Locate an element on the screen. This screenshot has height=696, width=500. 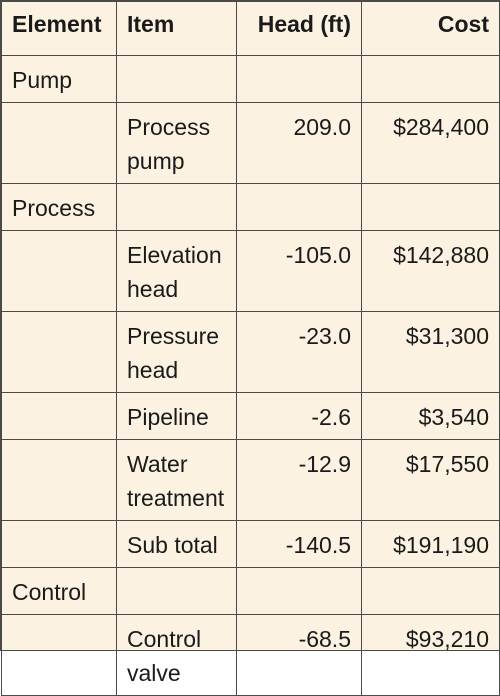
row-item: Water treatment is located at coordinates (176, 480).